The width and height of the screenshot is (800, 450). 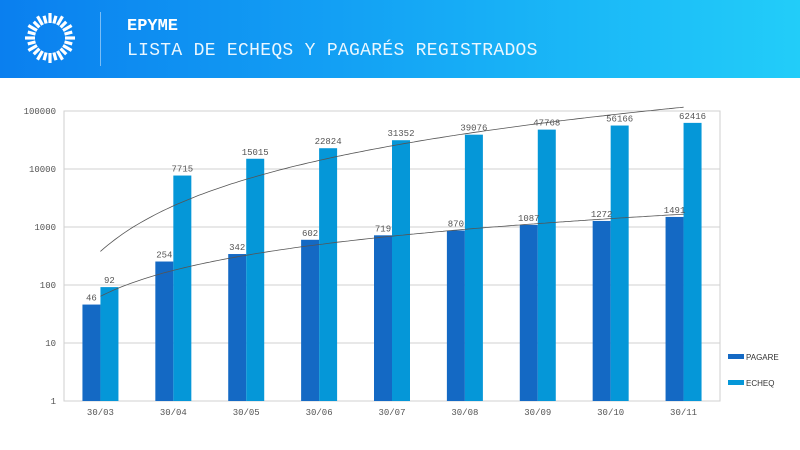 What do you see at coordinates (48, 286) in the screenshot?
I see `y-tick-label: 100` at bounding box center [48, 286].